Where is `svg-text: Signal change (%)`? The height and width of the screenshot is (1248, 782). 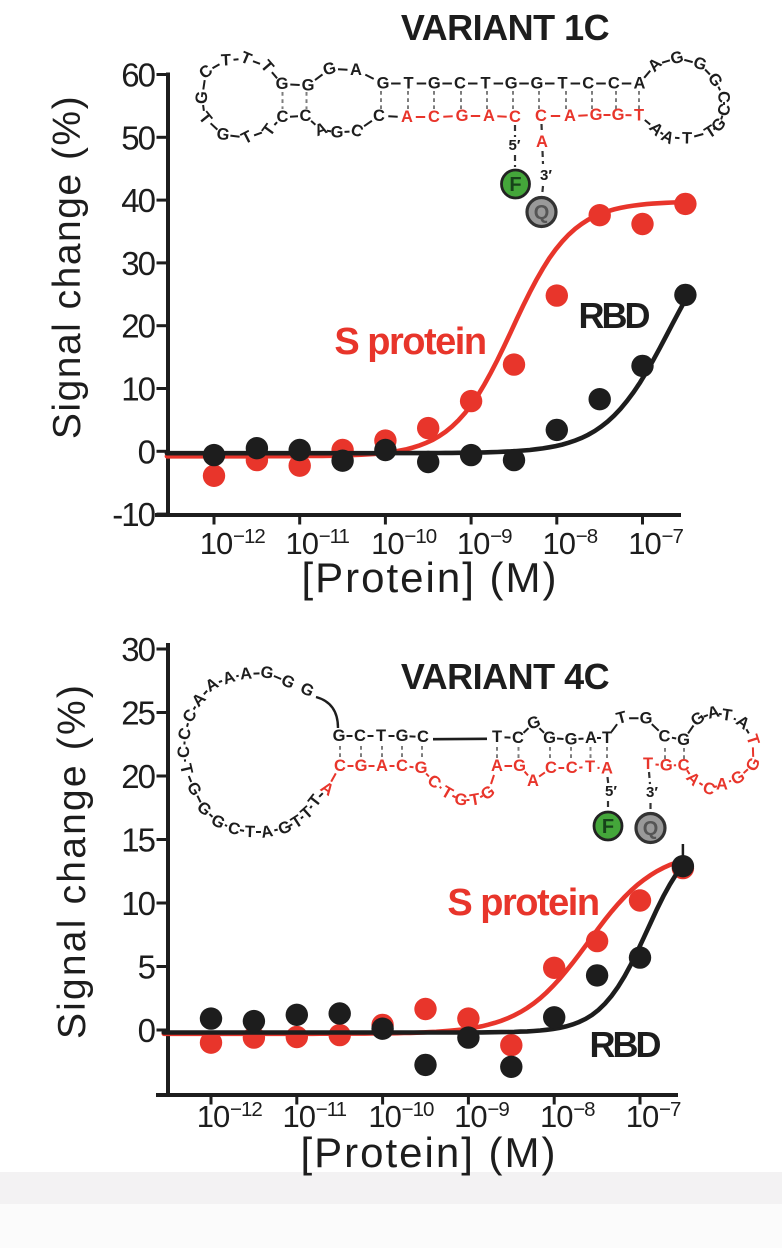 svg-text: Signal change (%) is located at coordinates (72, 861).